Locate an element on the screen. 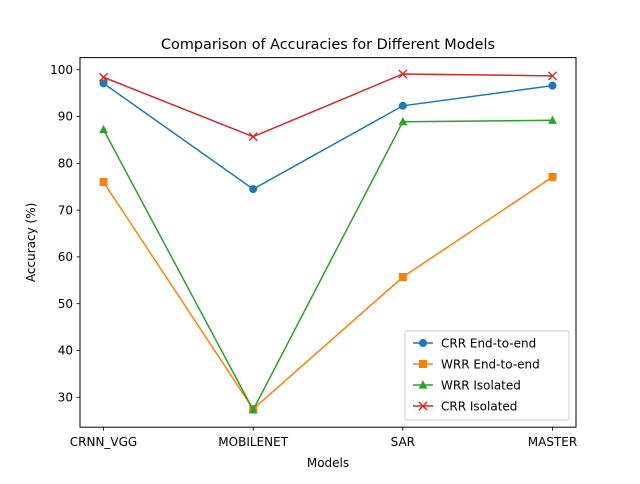  legend-label: WRR End-to-end is located at coordinates (490, 364).